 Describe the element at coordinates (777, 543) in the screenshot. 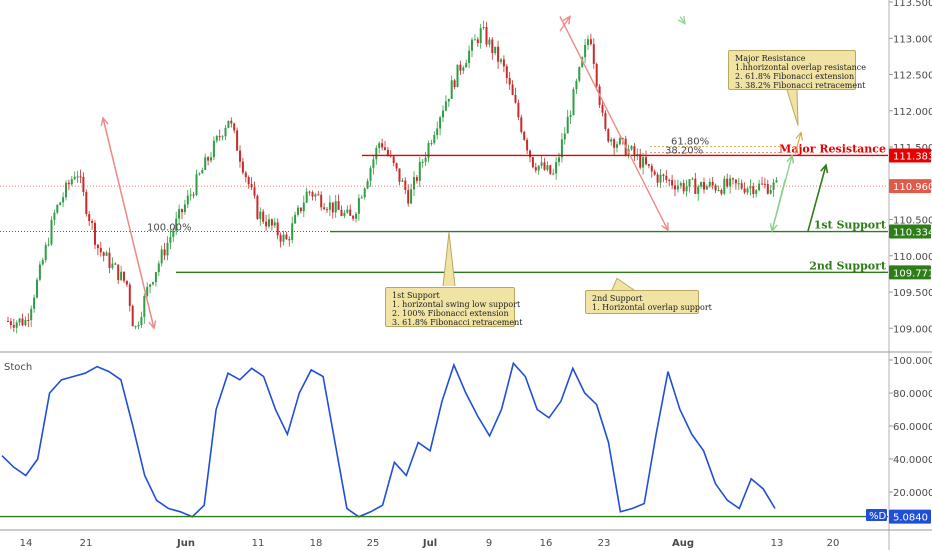

I see `time-tick-label: 13` at that location.